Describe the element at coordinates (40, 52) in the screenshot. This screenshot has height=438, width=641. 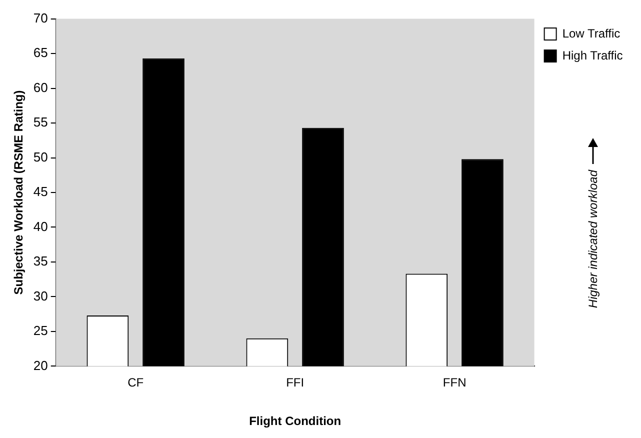
I see `y-tick-label: 65` at that location.